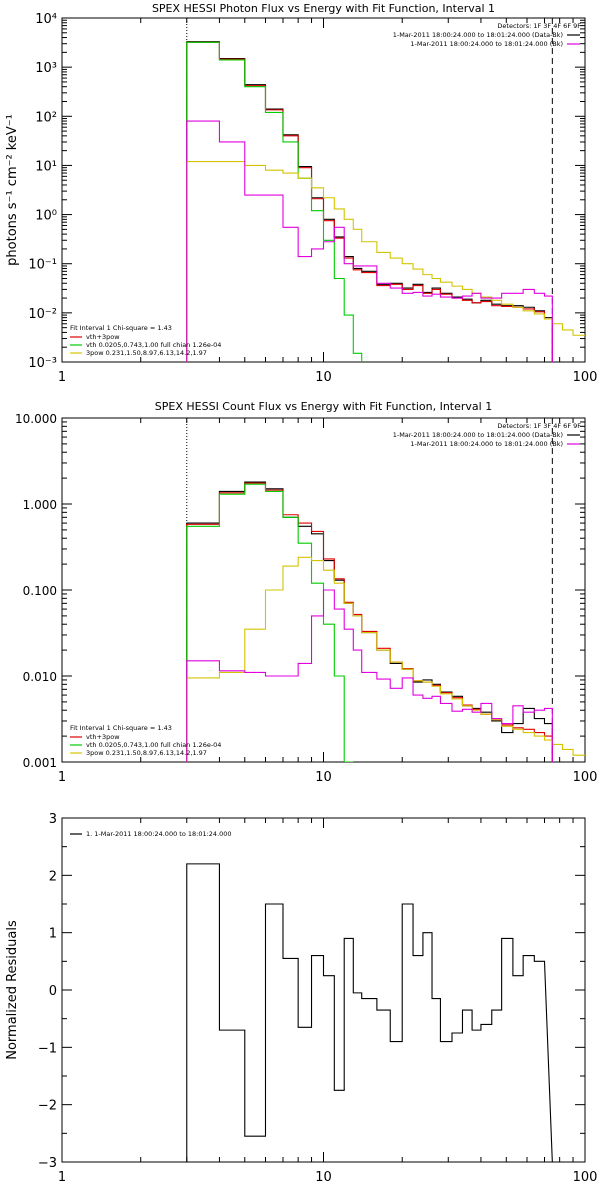 The width and height of the screenshot is (600, 1204). Describe the element at coordinates (42, 363) in the screenshot. I see `y-tick-label: 10⁻³` at that location.